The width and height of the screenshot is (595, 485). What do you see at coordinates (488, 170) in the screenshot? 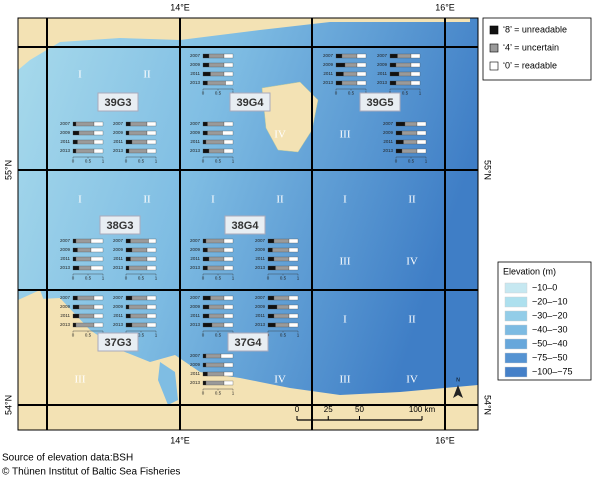
I see `lat-label: 55°N` at bounding box center [488, 170].